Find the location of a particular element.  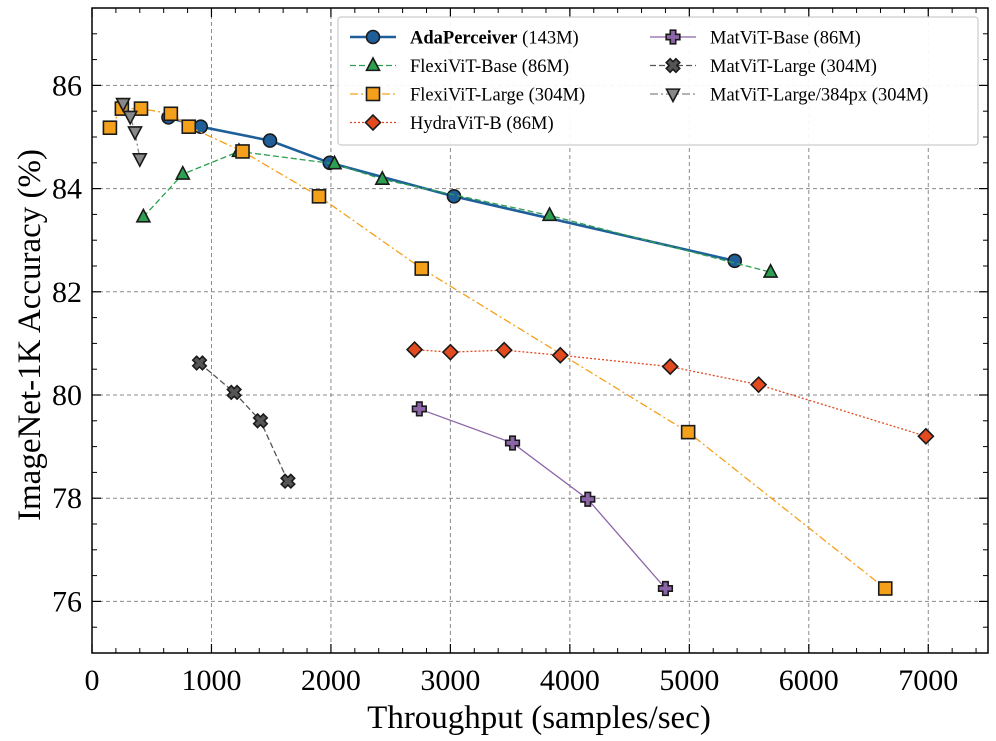

legend-marker-flexivit-large is located at coordinates (373, 94).